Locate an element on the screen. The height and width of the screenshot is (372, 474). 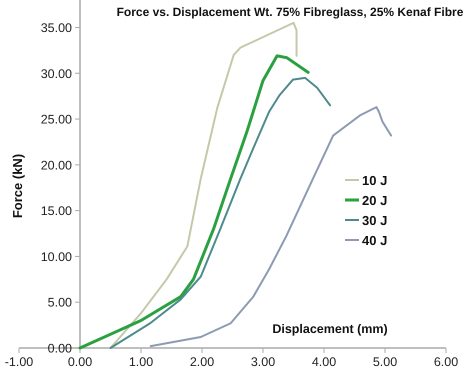
x-tick-label: 0.00 is located at coordinates (80, 362).